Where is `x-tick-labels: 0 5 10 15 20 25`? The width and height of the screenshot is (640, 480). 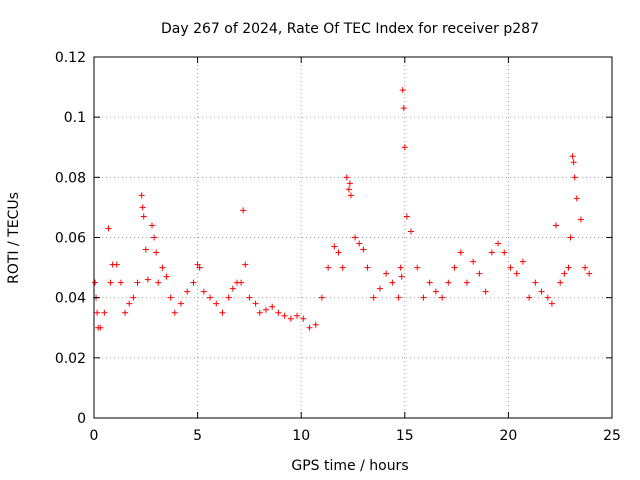
x-tick-labels: 0 5 10 15 20 25 is located at coordinates (355, 436).